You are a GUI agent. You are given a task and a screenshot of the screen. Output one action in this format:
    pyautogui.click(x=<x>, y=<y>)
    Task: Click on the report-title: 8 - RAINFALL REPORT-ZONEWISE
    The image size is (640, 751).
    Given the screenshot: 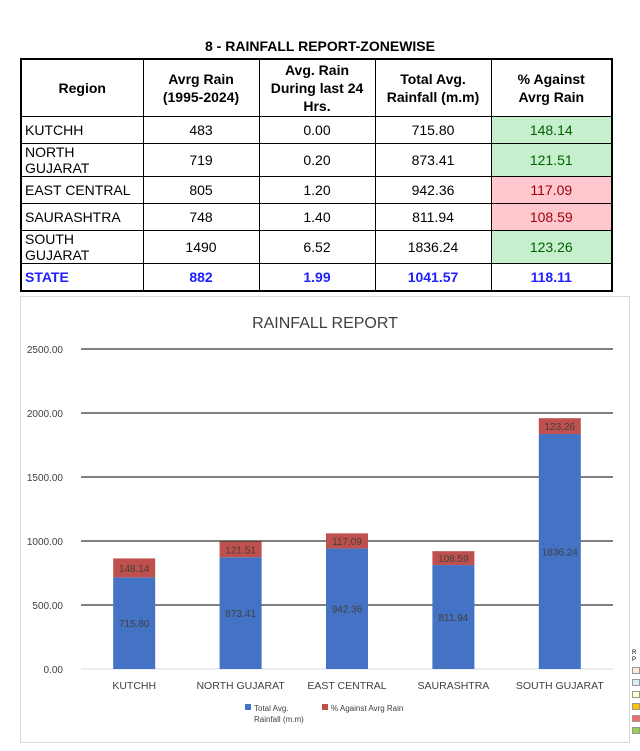 What is the action you would take?
    pyautogui.click(x=320, y=46)
    